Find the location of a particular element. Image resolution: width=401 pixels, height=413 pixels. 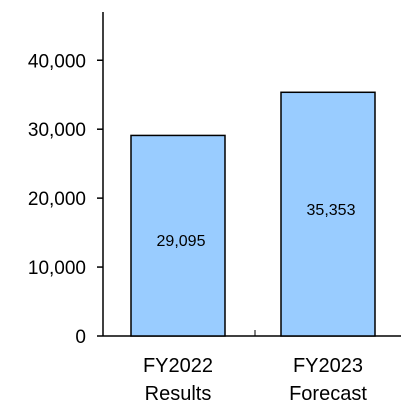

x-category-sublabel: Results is located at coordinates (178, 394).